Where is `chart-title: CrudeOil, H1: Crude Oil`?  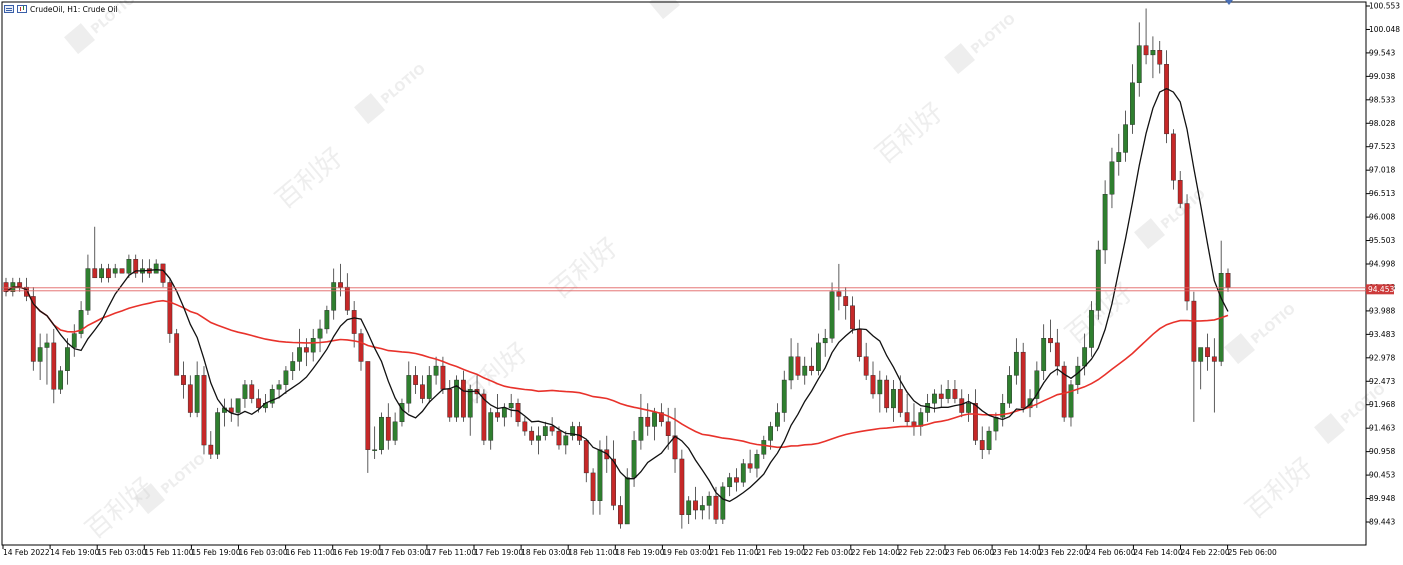
chart-title: CrudeOil, H1: Crude Oil is located at coordinates (74, 9).